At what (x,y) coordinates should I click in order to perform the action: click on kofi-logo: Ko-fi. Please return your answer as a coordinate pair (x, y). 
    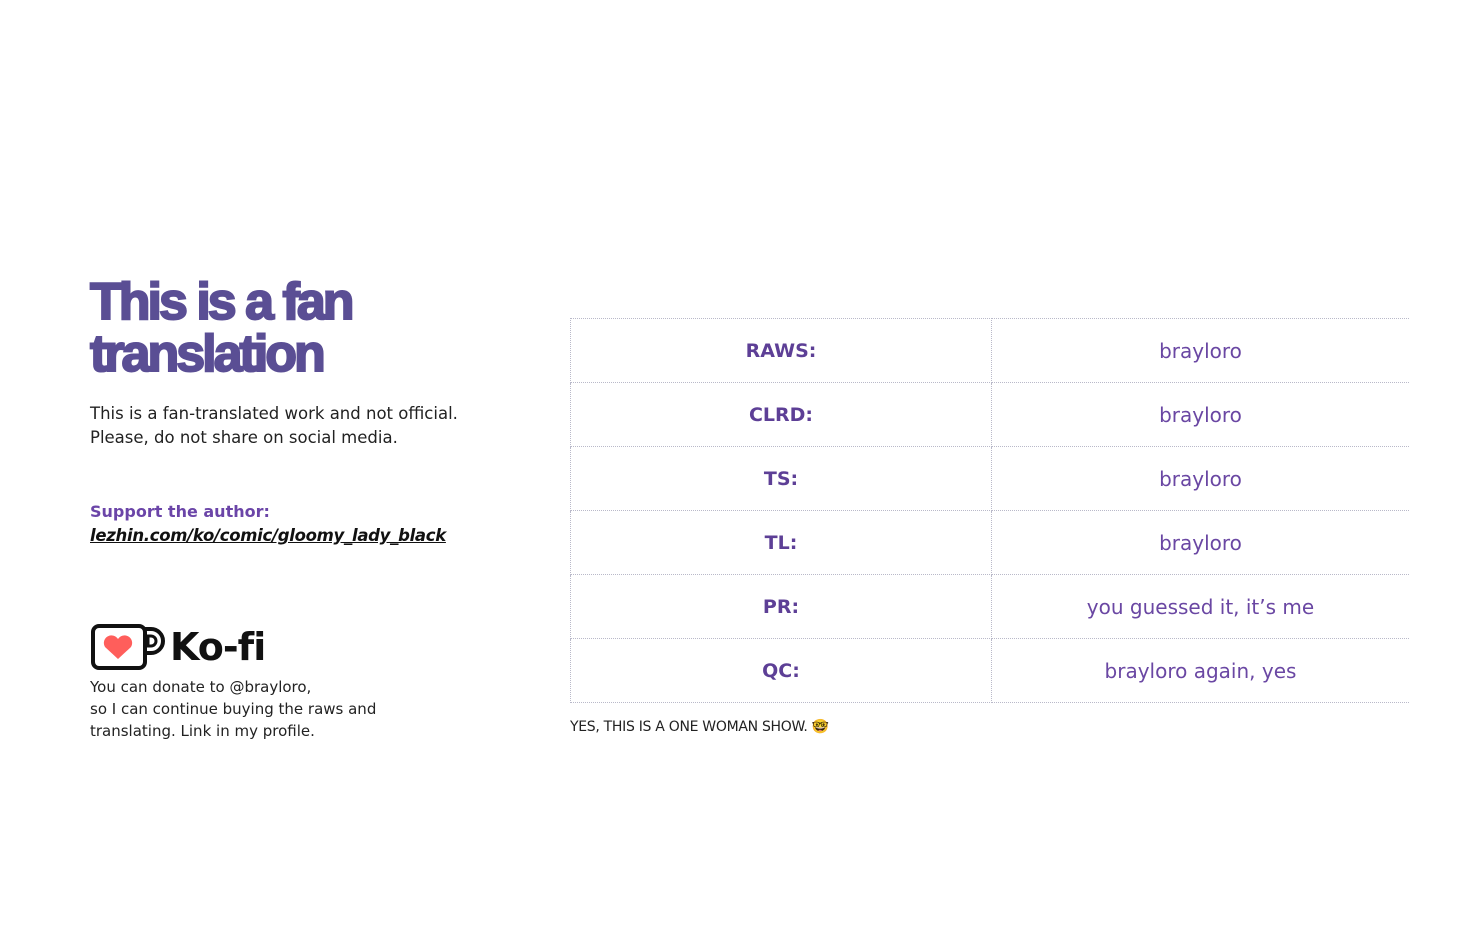
    Looking at the image, I should click on (178, 647).